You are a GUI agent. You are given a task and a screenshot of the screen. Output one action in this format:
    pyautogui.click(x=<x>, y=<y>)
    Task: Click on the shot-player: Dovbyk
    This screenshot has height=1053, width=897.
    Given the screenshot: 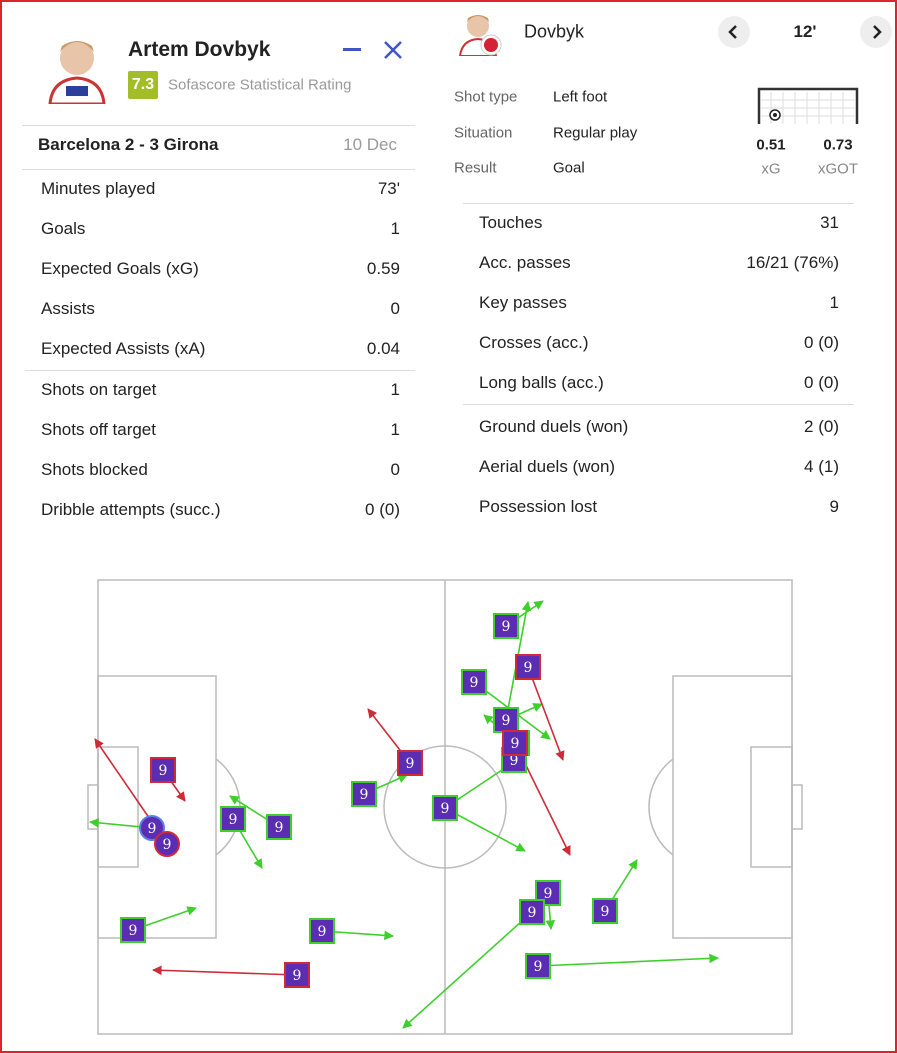 What is the action you would take?
    pyautogui.click(x=554, y=31)
    